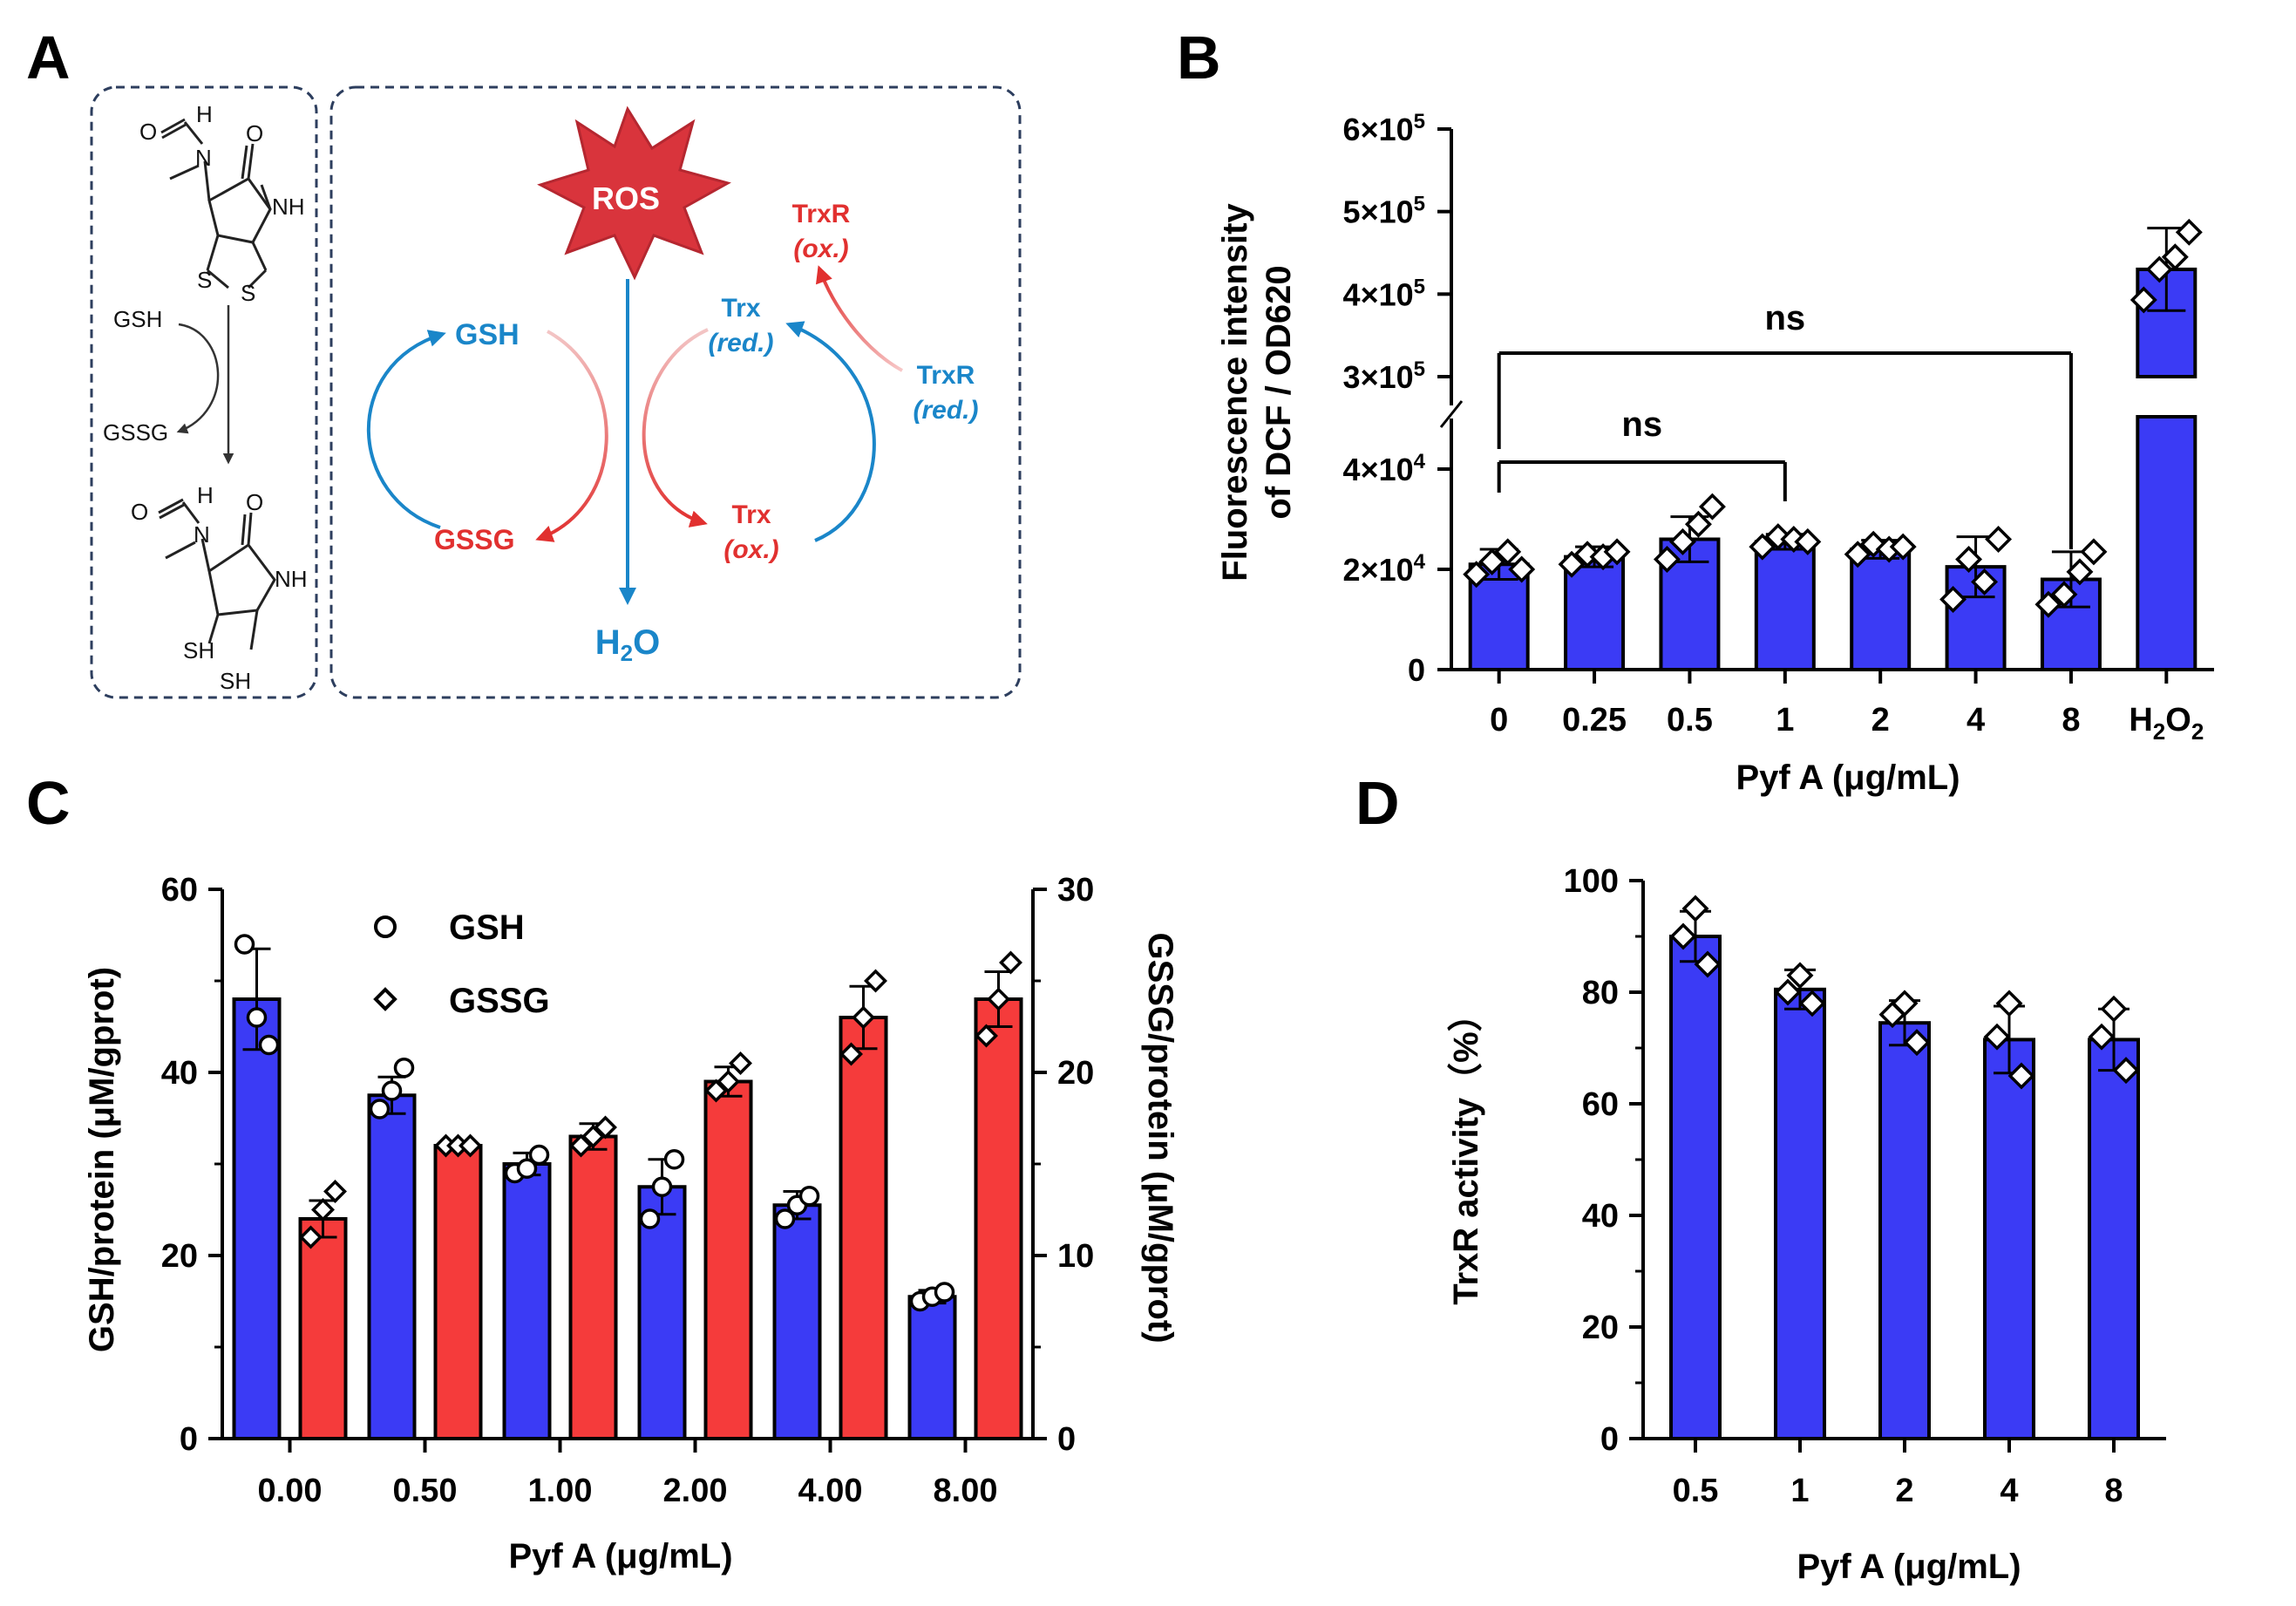 The height and width of the screenshot is (1606, 2296). Describe the element at coordinates (1199, 58) in the screenshot. I see `panel-label-b: B` at that location.